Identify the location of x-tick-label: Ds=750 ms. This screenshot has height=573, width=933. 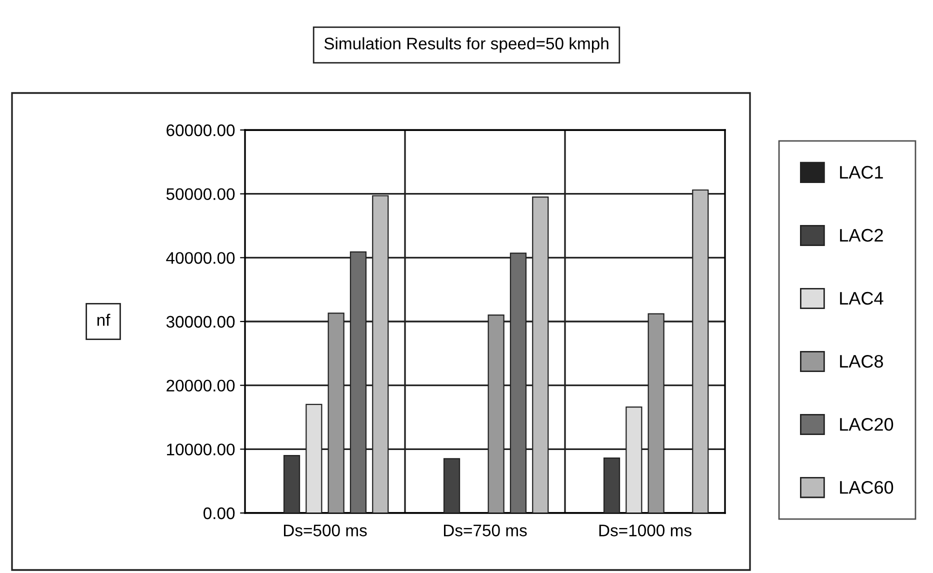
(485, 530).